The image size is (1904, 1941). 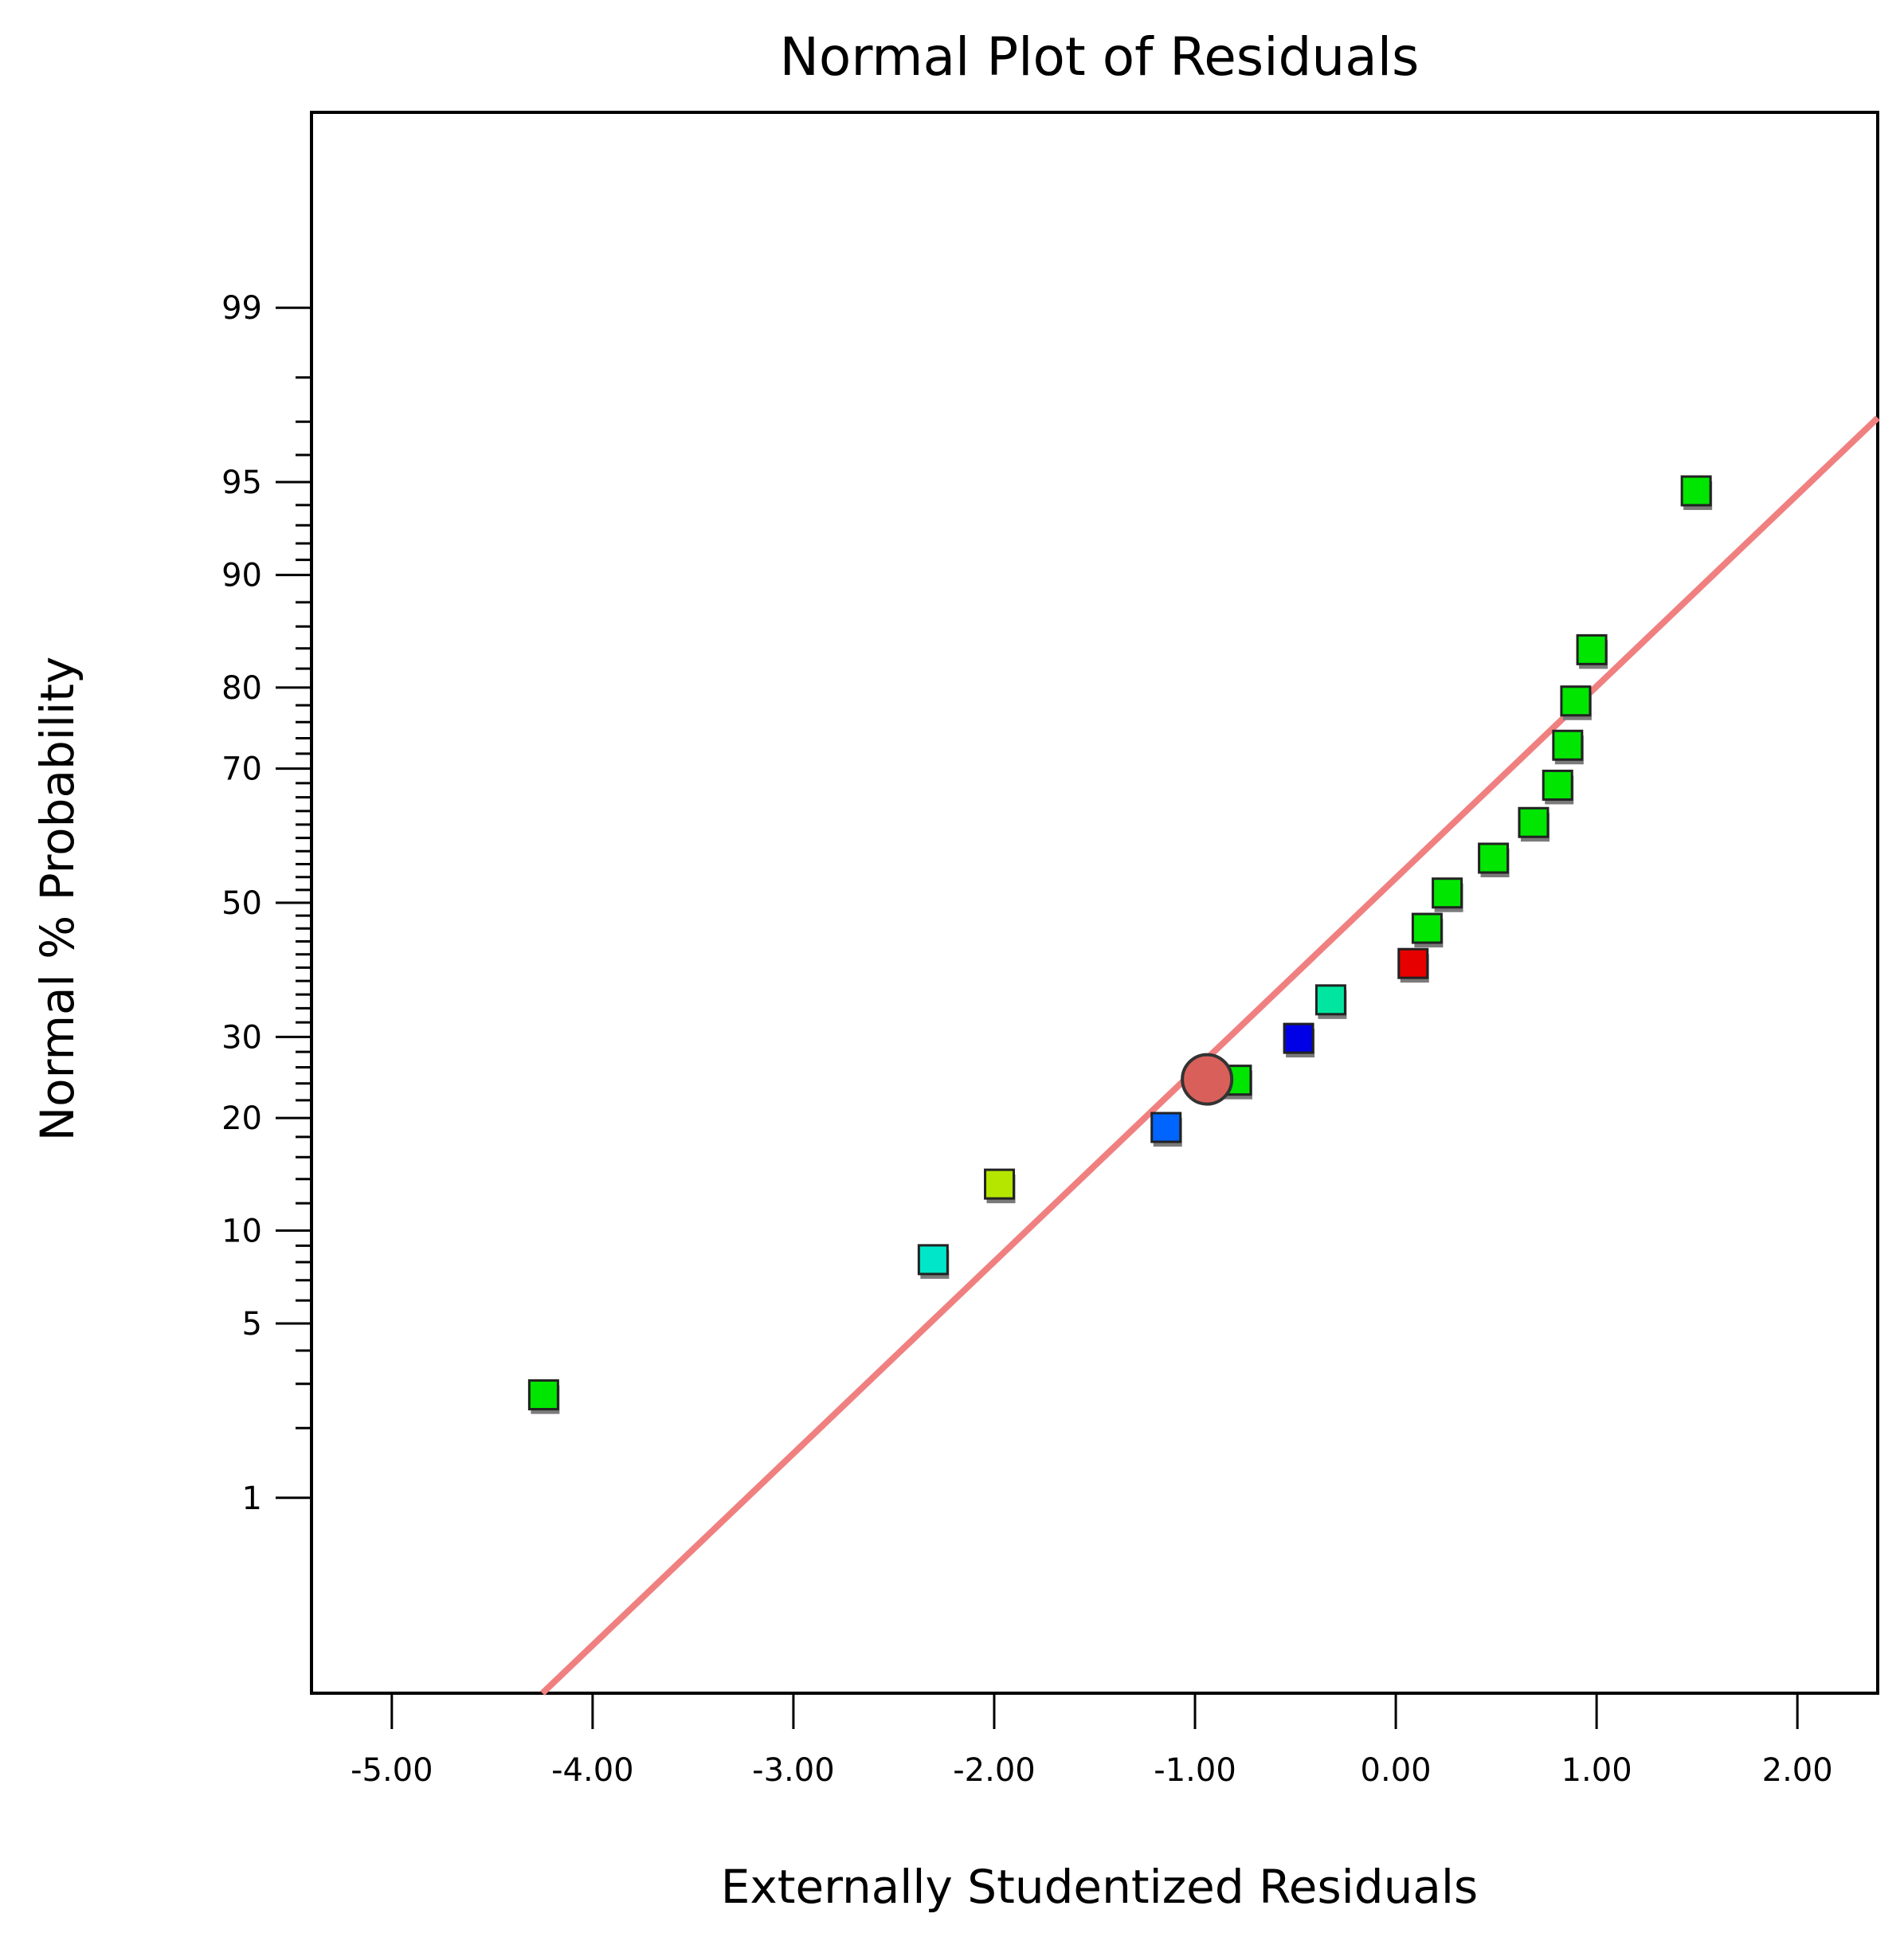 I want to click on x-tick-label: 1.00, so click(x=1596, y=1771).